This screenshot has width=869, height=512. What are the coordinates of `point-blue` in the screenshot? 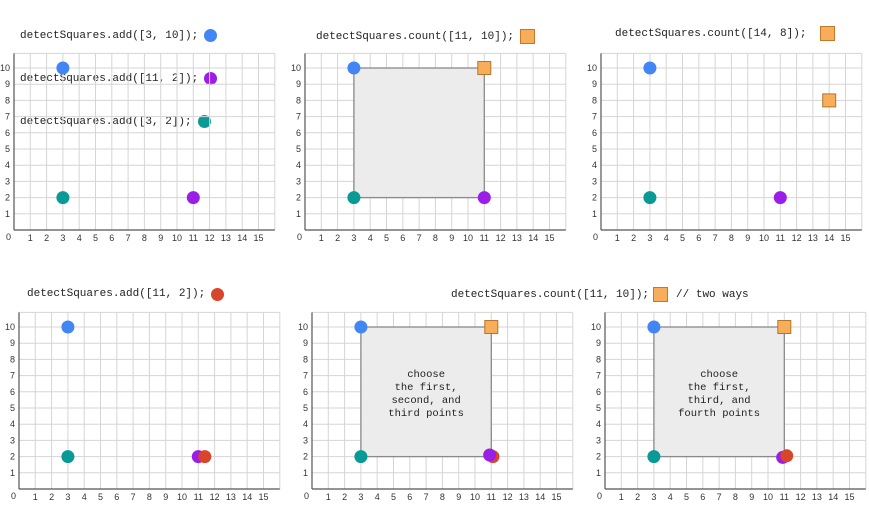 It's located at (354, 68).